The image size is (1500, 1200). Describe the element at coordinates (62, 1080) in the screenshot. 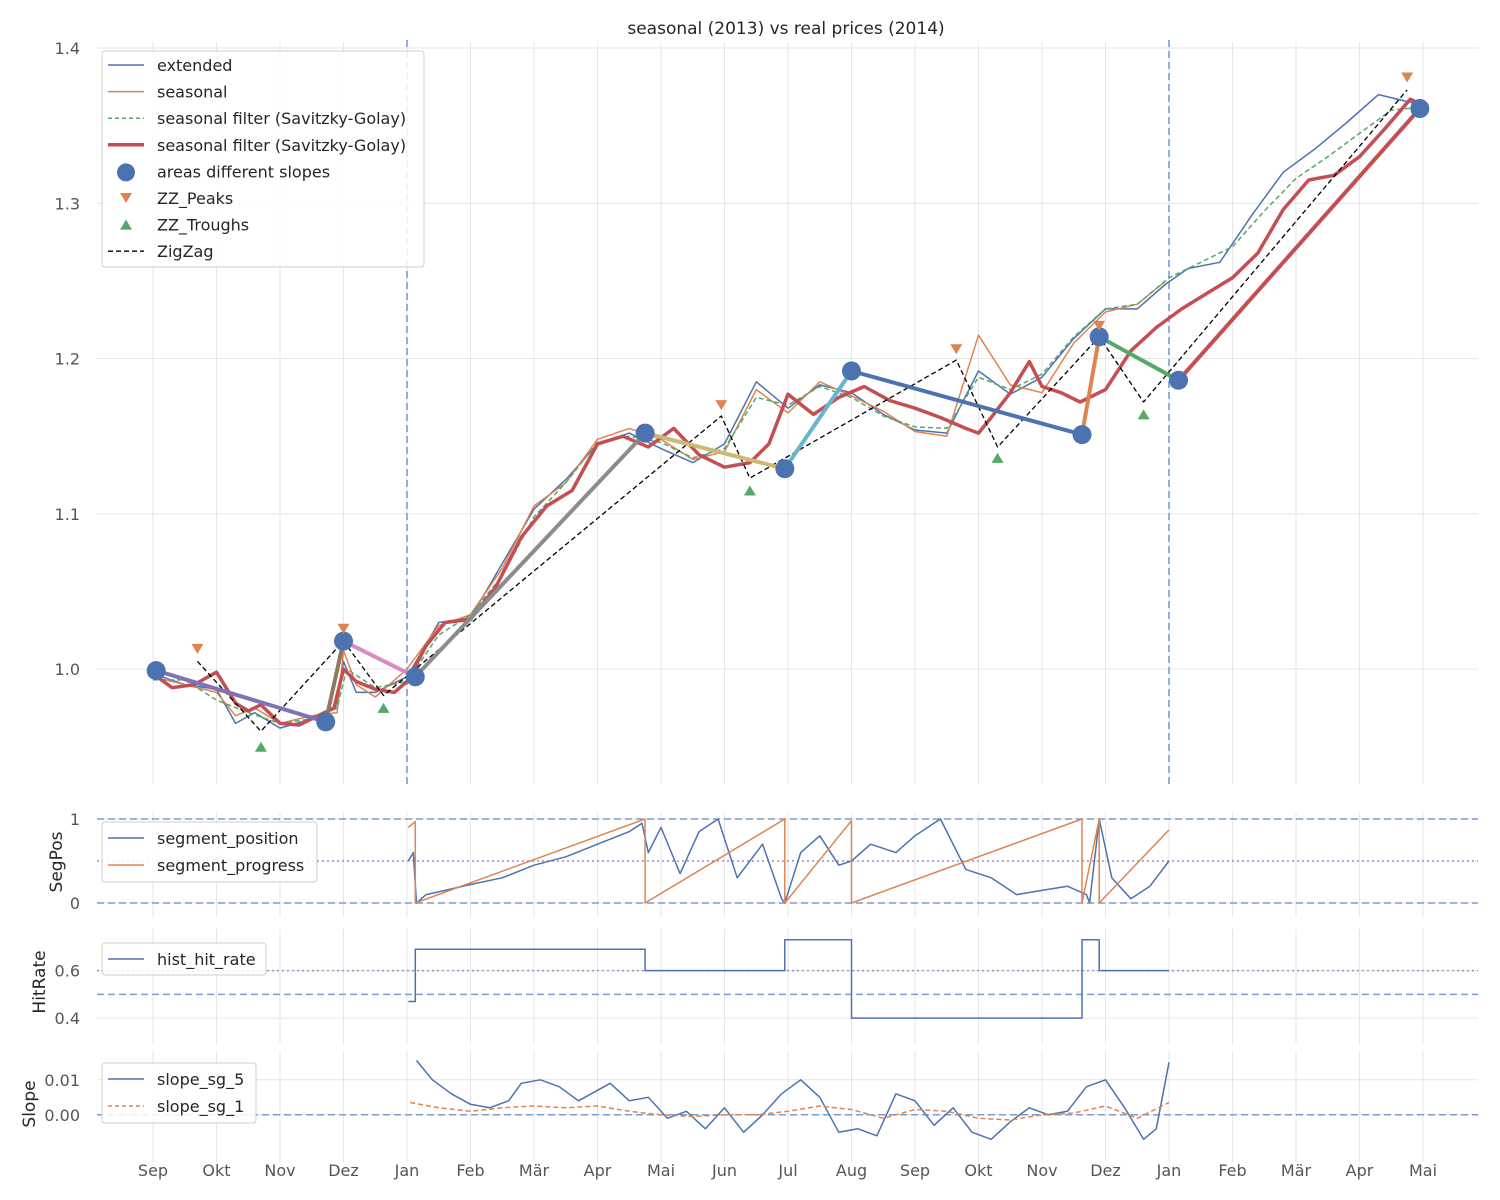

I see `y-tick-label: 0.01` at that location.